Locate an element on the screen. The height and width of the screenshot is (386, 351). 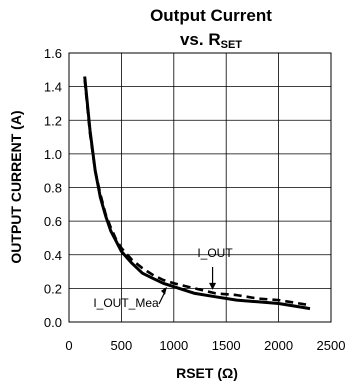
y-tick-label: 0.4 is located at coordinates (53, 255).